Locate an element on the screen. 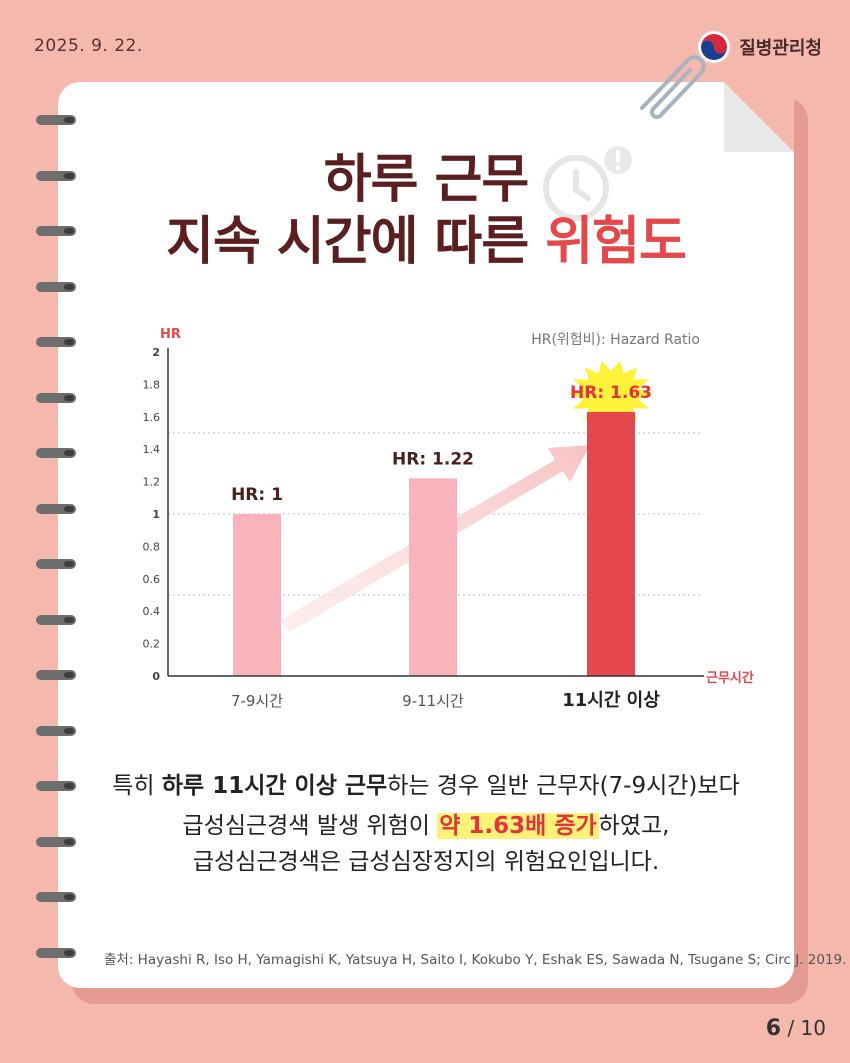  x-axis-label: 근무시간 is located at coordinates (730, 678).